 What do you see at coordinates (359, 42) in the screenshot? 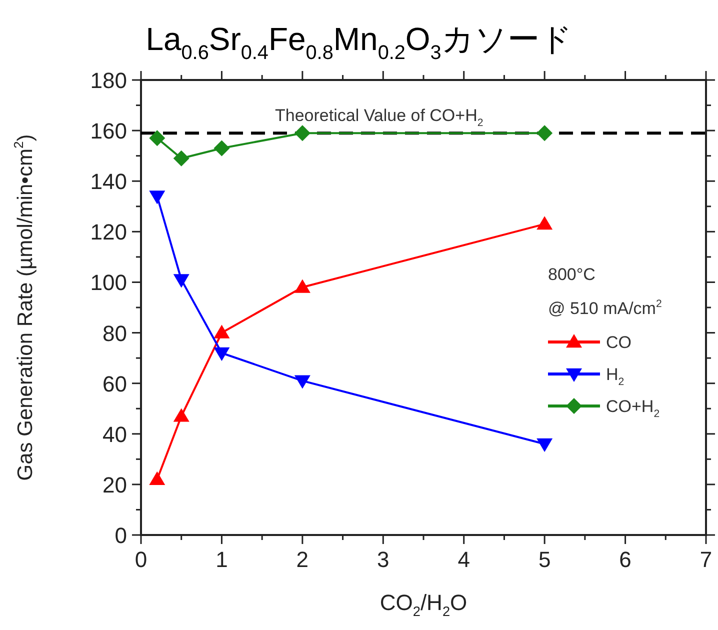
I see `chart-title: La$_{0.6}$Sr$_{0.4}$Fe$_{0.8}$Mn$_{0.2}$O$_{3}$カソード` at bounding box center [359, 42].